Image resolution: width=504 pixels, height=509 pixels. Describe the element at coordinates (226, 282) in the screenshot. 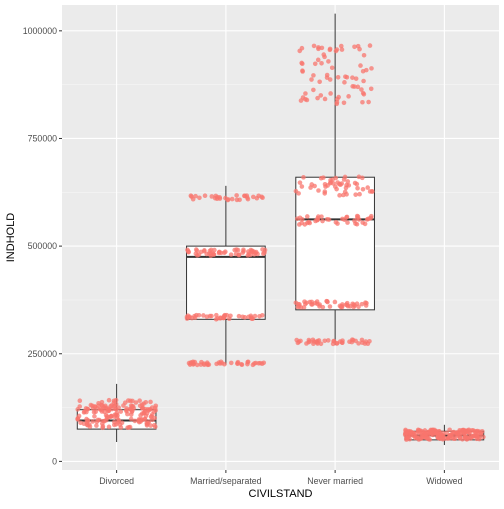

I see `box-iqr` at that location.